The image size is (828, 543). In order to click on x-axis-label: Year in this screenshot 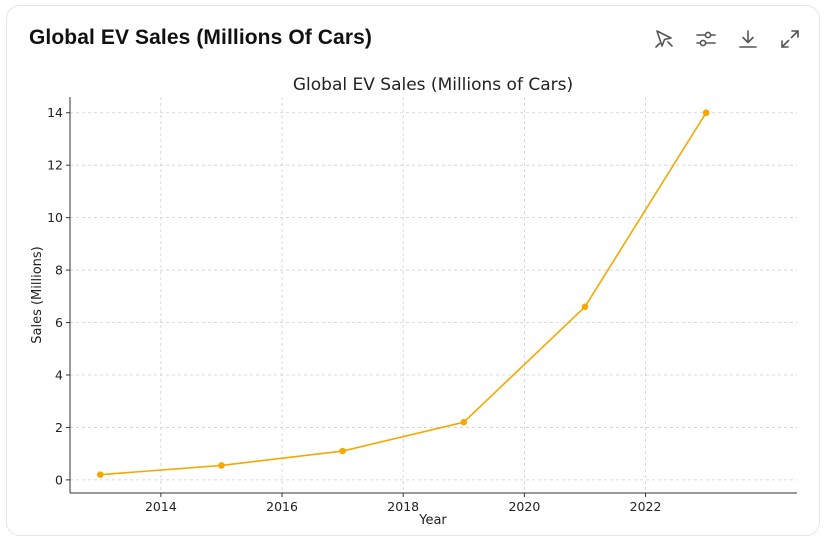, I will do `click(432, 520)`.